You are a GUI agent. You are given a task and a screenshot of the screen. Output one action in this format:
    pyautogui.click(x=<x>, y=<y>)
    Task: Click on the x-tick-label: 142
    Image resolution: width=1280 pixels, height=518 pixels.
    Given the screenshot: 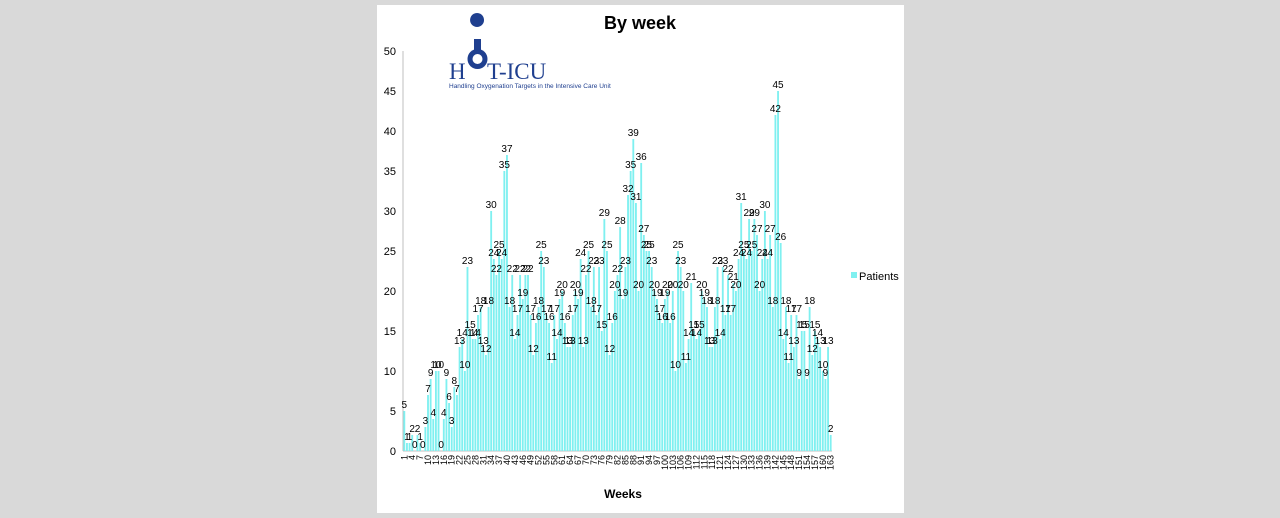 What is the action you would take?
    pyautogui.click(x=775, y=462)
    